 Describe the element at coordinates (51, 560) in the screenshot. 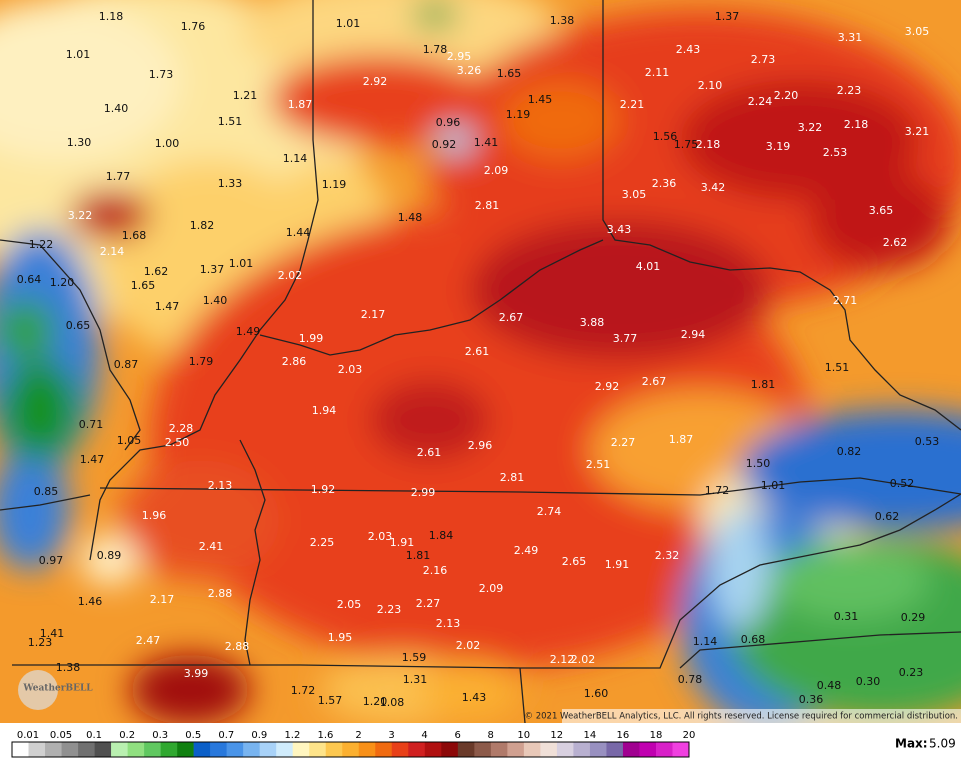

I see `value-label: 0.97` at that location.